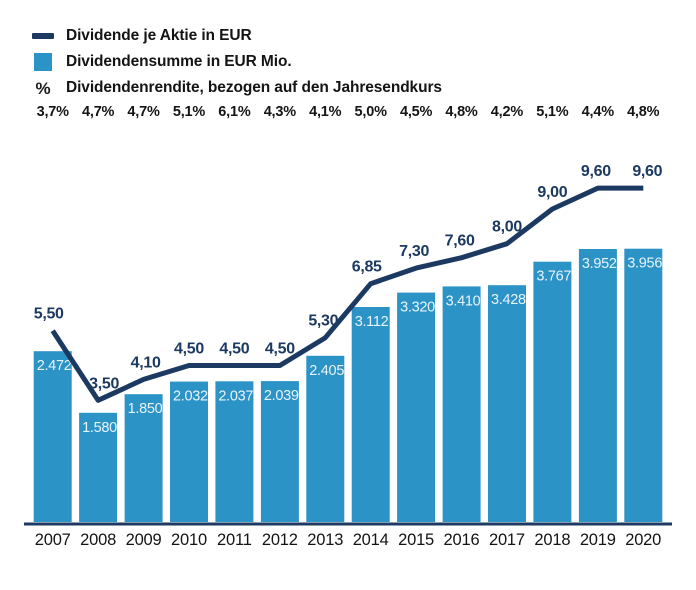 The height and width of the screenshot is (590, 696). What do you see at coordinates (326, 371) in the screenshot?
I see `bar-value-label-2013: 2.405` at bounding box center [326, 371].